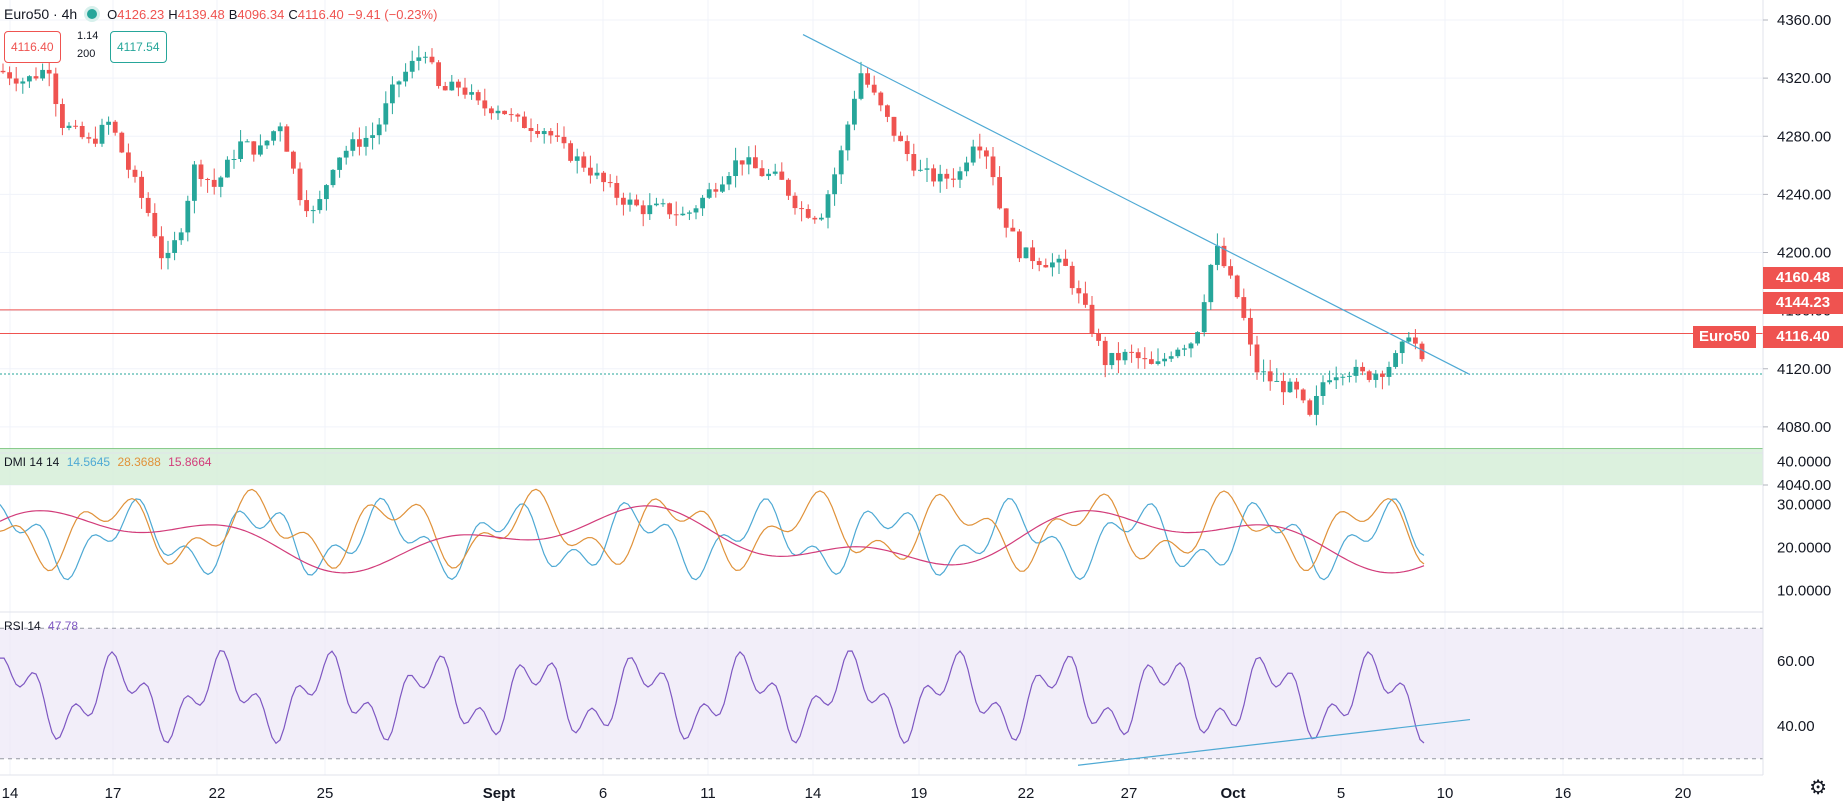  I want to click on time-tick: Oct, so click(1232, 793).